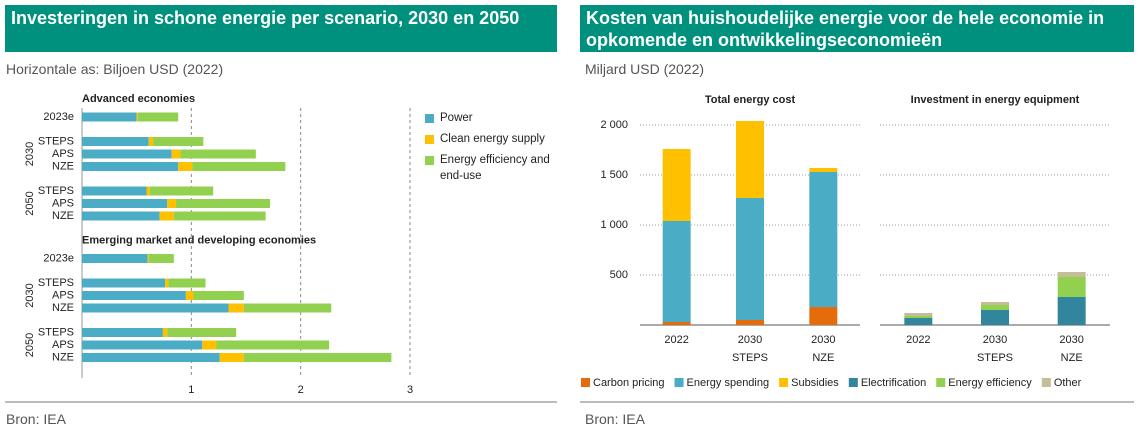  I want to click on y-tick-label: 500, so click(619, 275).